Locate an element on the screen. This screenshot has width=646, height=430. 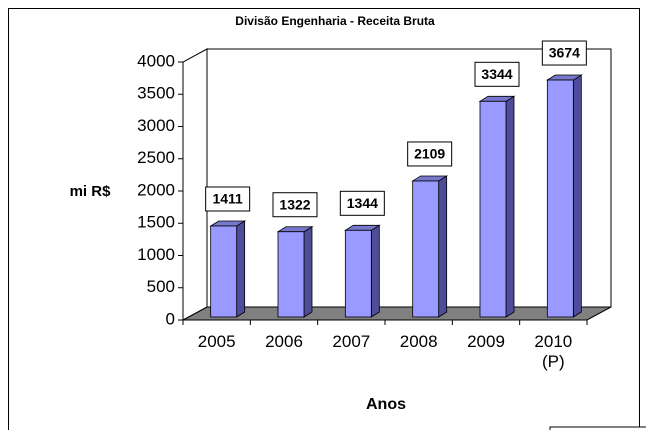
value-label: 1344 is located at coordinates (362, 203).